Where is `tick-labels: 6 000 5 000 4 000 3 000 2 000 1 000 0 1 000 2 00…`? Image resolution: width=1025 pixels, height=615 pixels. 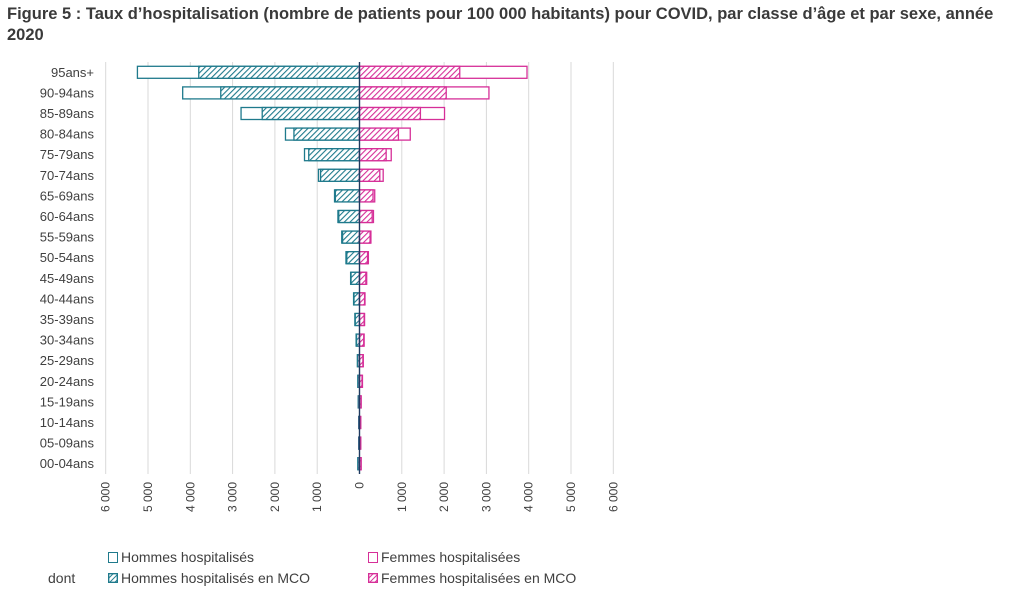
tick-labels: 6 000 5 000 4 000 3 000 2 000 1 000 0 1 000 2 00… is located at coordinates (360, 497).